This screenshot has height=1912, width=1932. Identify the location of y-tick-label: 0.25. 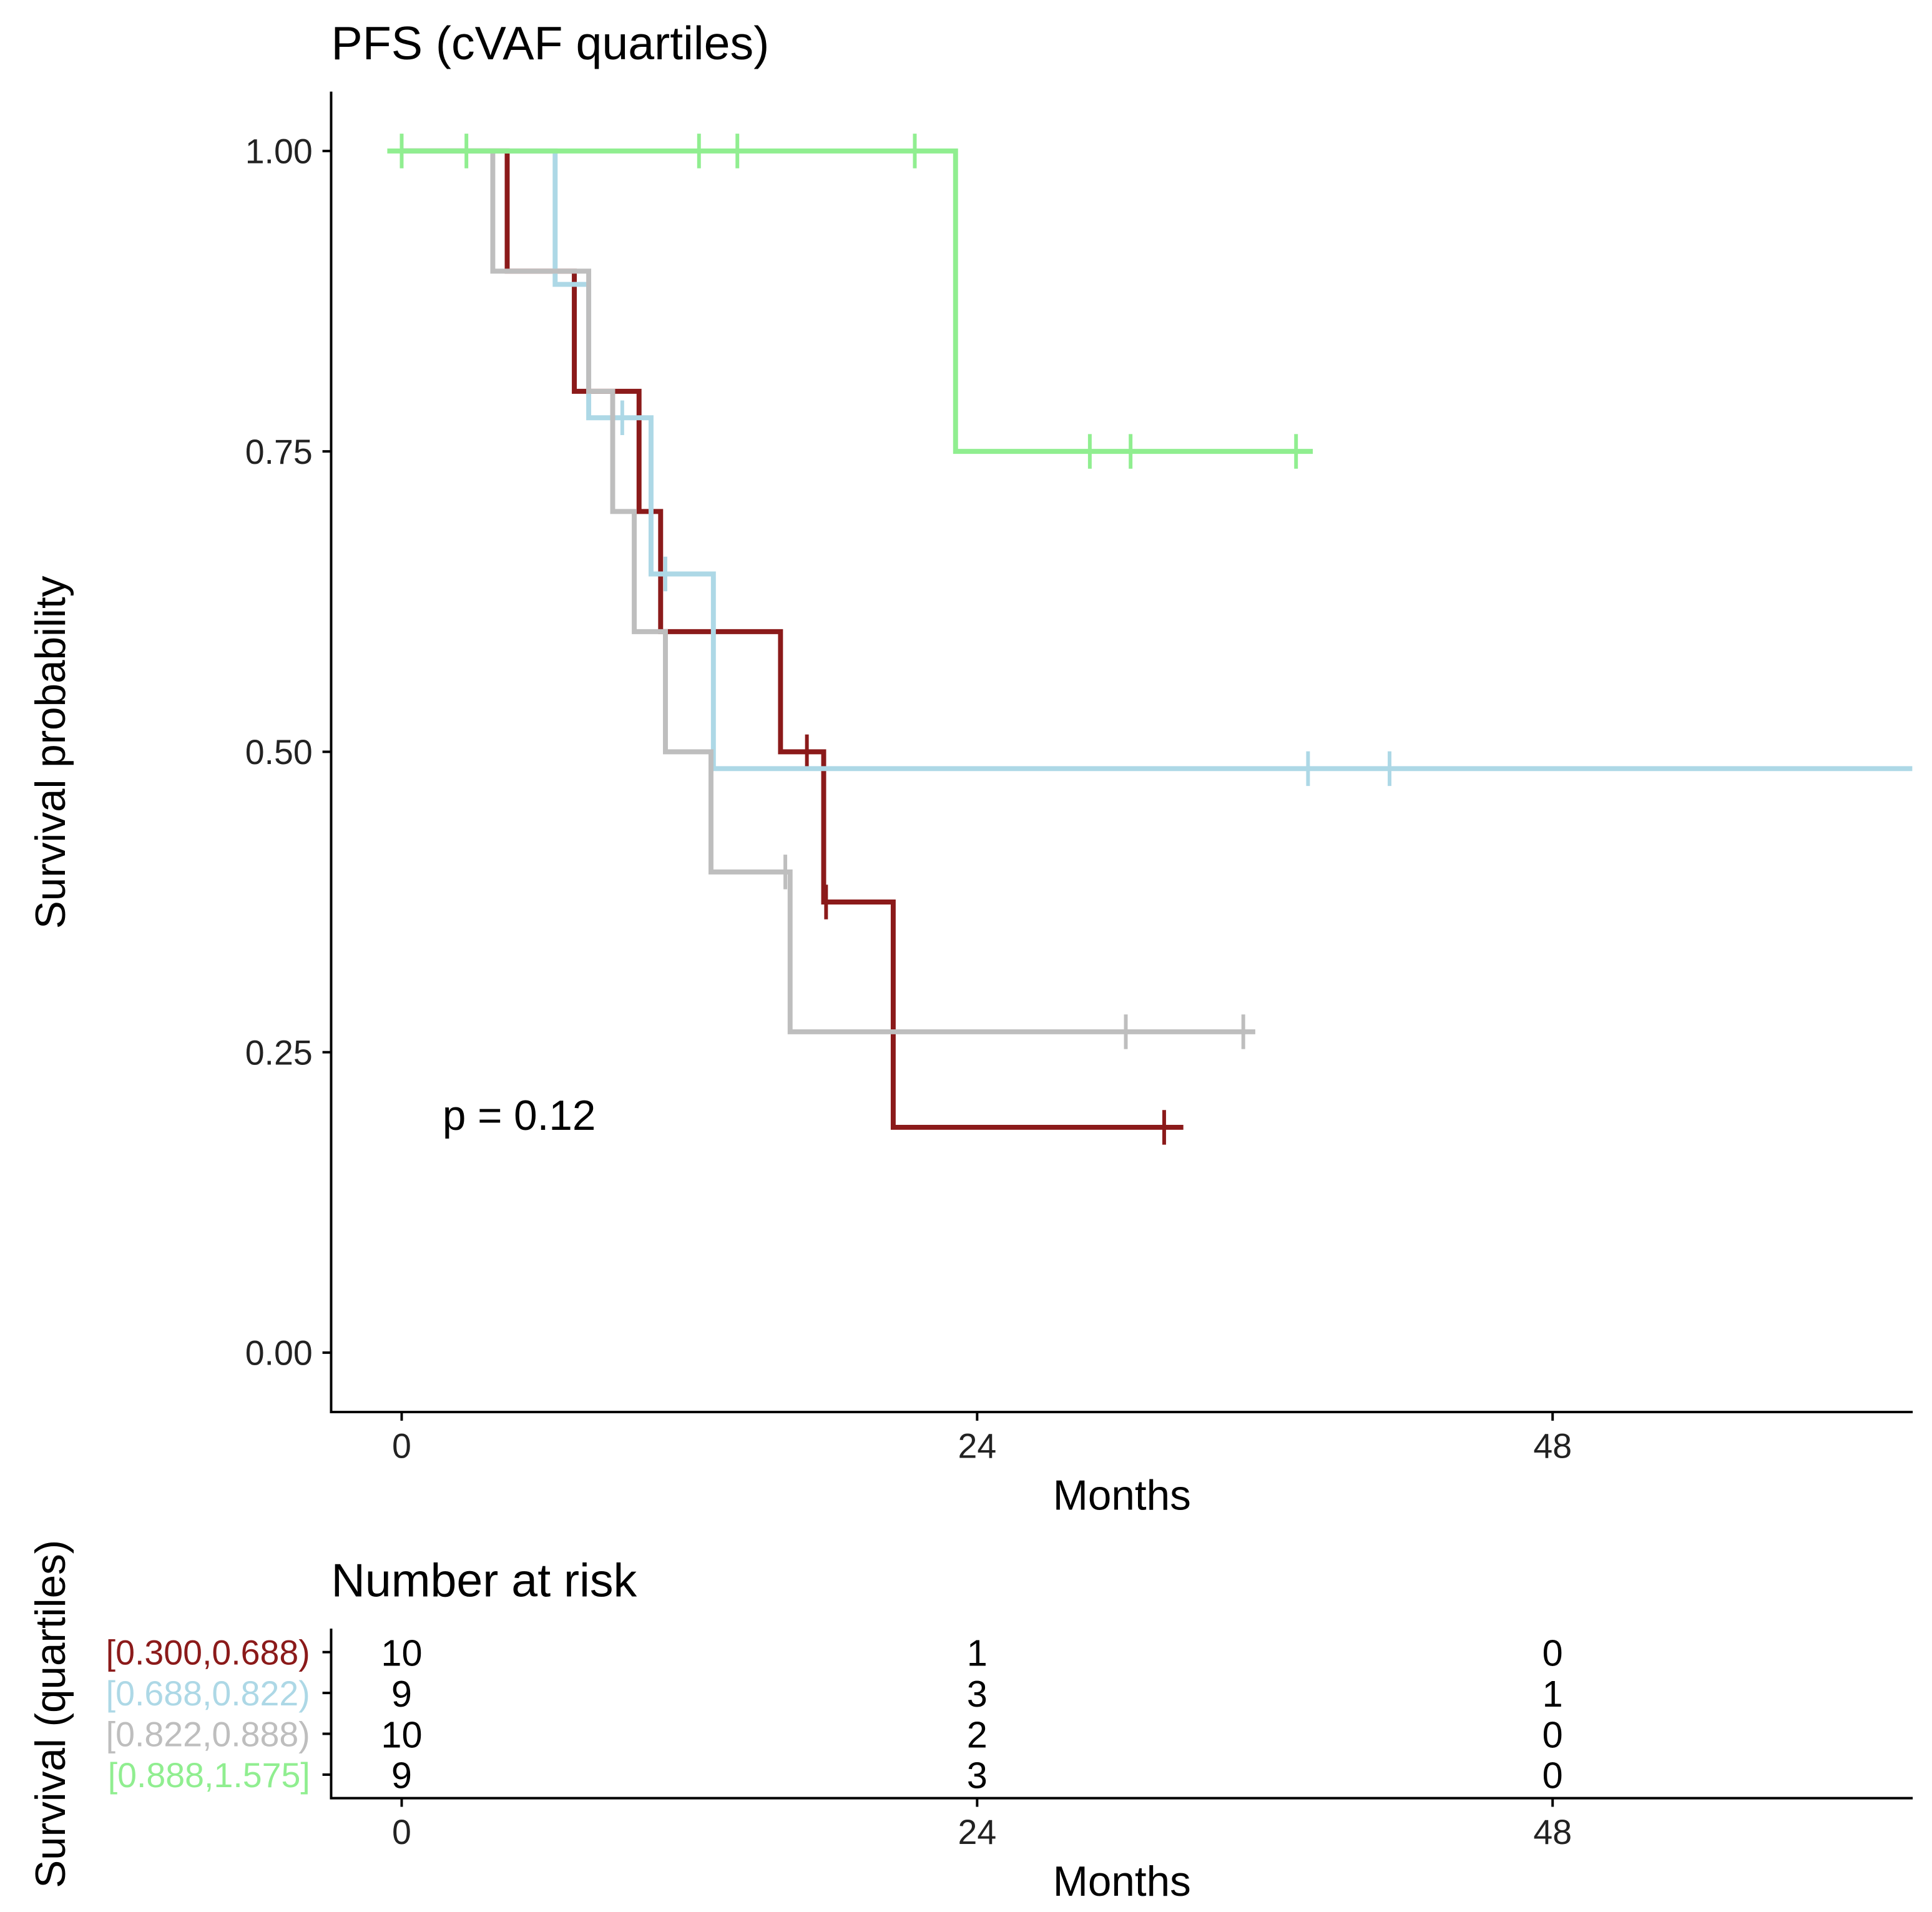
(279, 1052).